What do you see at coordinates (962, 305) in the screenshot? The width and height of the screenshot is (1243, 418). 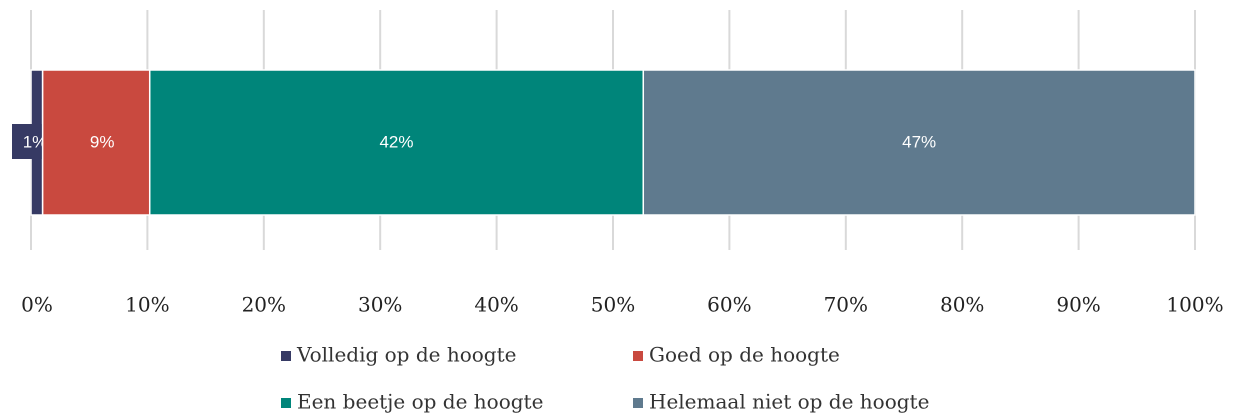 I see `x-tick-label: 80%` at bounding box center [962, 305].